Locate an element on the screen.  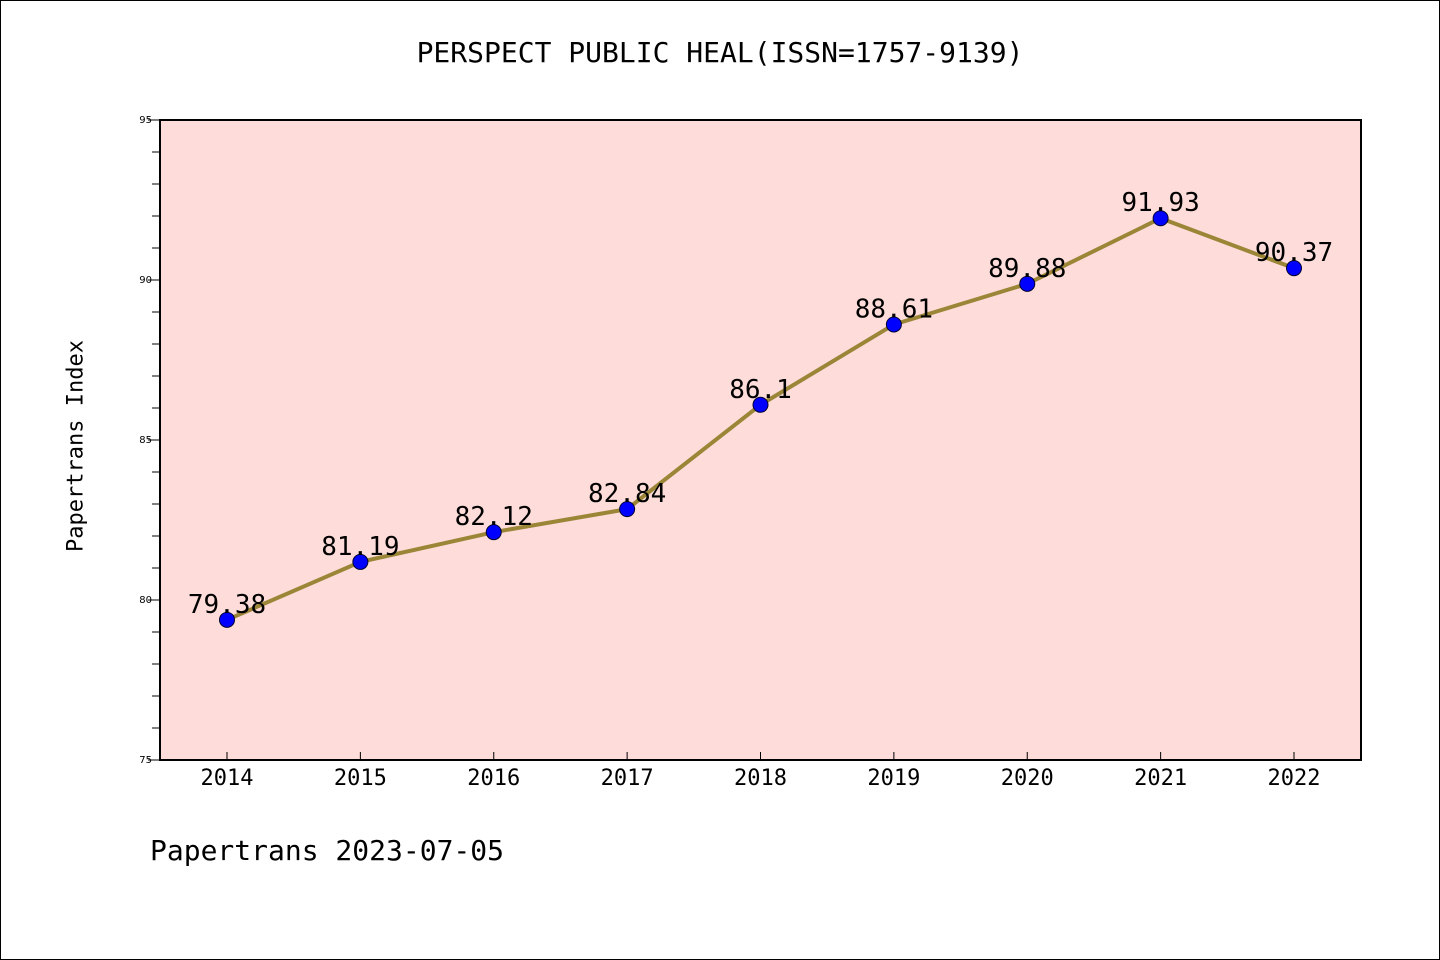
data-label: 91.93 is located at coordinates (1160, 203).